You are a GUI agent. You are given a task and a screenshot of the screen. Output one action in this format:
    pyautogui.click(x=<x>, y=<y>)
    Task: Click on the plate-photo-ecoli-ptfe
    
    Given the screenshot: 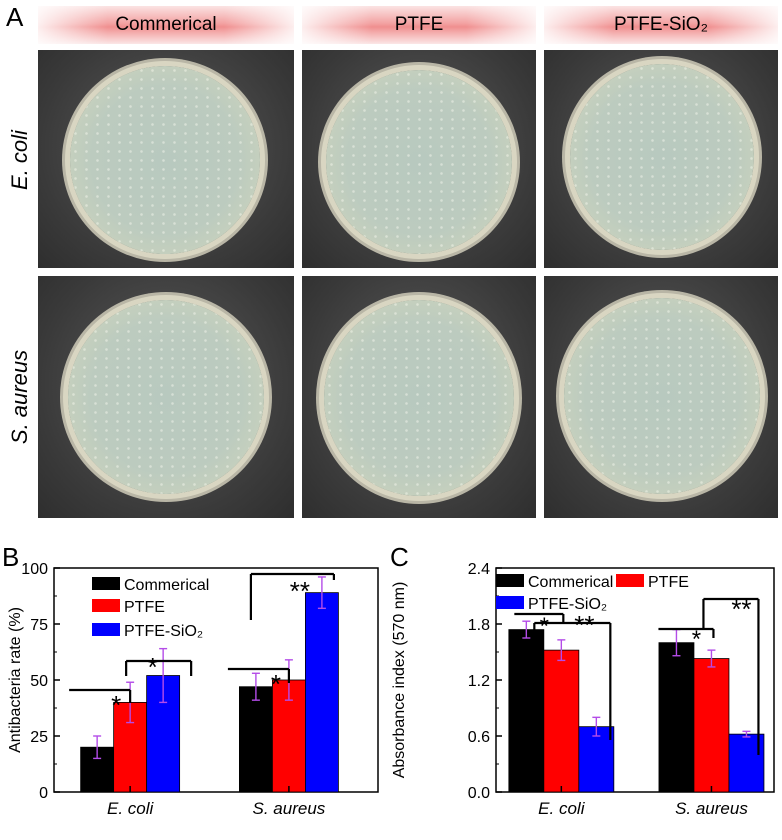 What is the action you would take?
    pyautogui.click(x=419, y=159)
    